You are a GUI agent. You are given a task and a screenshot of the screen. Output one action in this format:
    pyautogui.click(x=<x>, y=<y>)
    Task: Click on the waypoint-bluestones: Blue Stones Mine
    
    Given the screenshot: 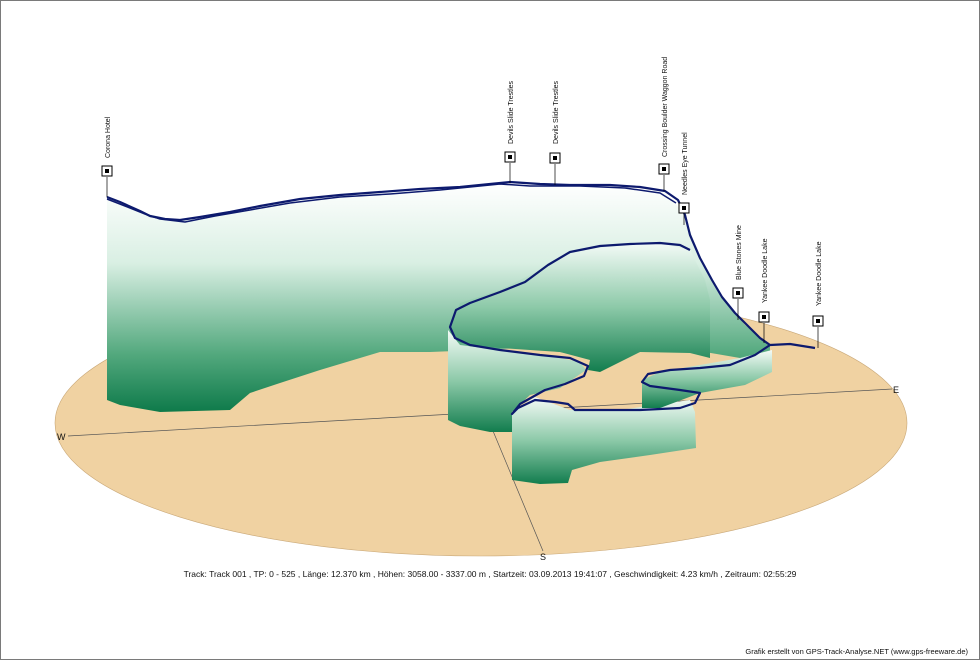 What is the action you would take?
    pyautogui.click(x=738, y=272)
    